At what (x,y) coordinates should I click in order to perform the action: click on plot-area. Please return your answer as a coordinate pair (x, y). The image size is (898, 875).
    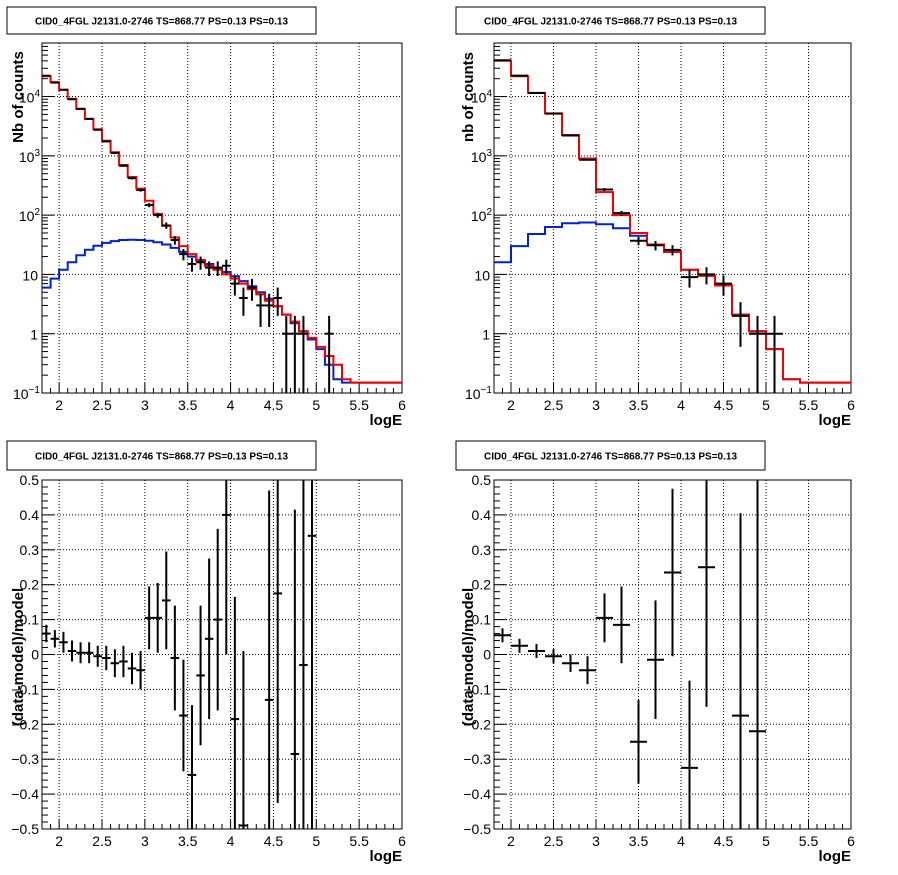
    Looking at the image, I should click on (222, 233).